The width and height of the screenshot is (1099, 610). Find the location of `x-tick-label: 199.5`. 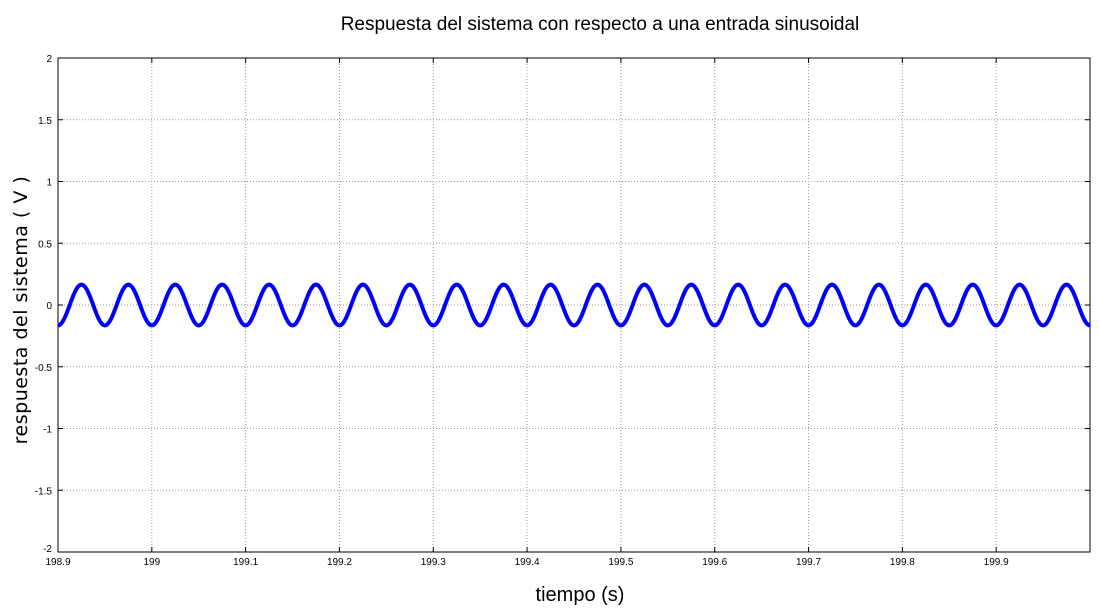

x-tick-label: 199.5 is located at coordinates (620, 562).